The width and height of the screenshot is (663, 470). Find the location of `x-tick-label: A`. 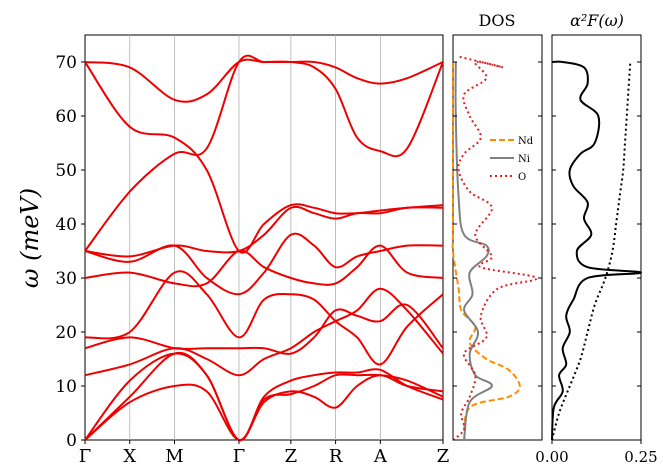

x-tick-label: A is located at coordinates (380, 456).